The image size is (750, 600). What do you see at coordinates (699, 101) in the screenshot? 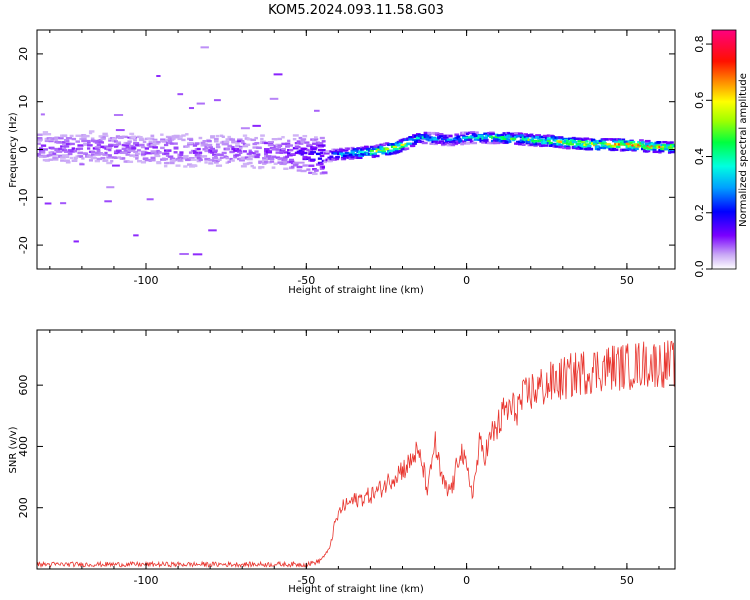
I see `colorbar-tick-label: 0.6` at bounding box center [699, 101].